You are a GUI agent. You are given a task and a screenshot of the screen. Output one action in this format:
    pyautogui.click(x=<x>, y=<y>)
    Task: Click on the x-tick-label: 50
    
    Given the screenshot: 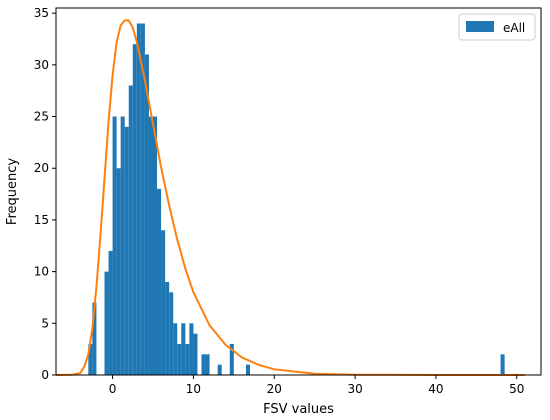 What is the action you would take?
    pyautogui.click(x=516, y=389)
    